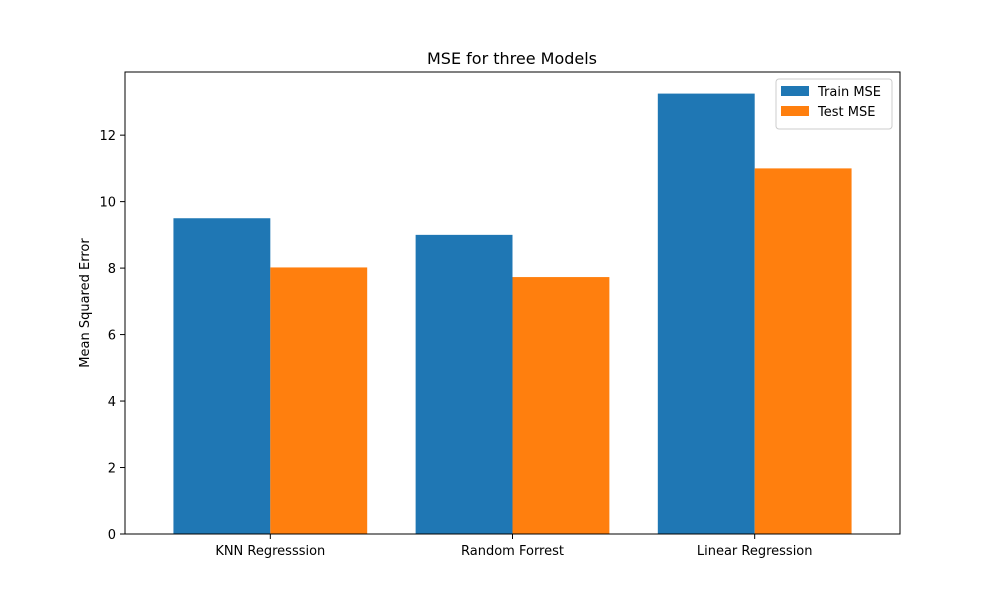 Image resolution: width=1000 pixels, height=600 pixels. What do you see at coordinates (512, 551) in the screenshot?
I see `x-tick-label: Random Forrest` at bounding box center [512, 551].